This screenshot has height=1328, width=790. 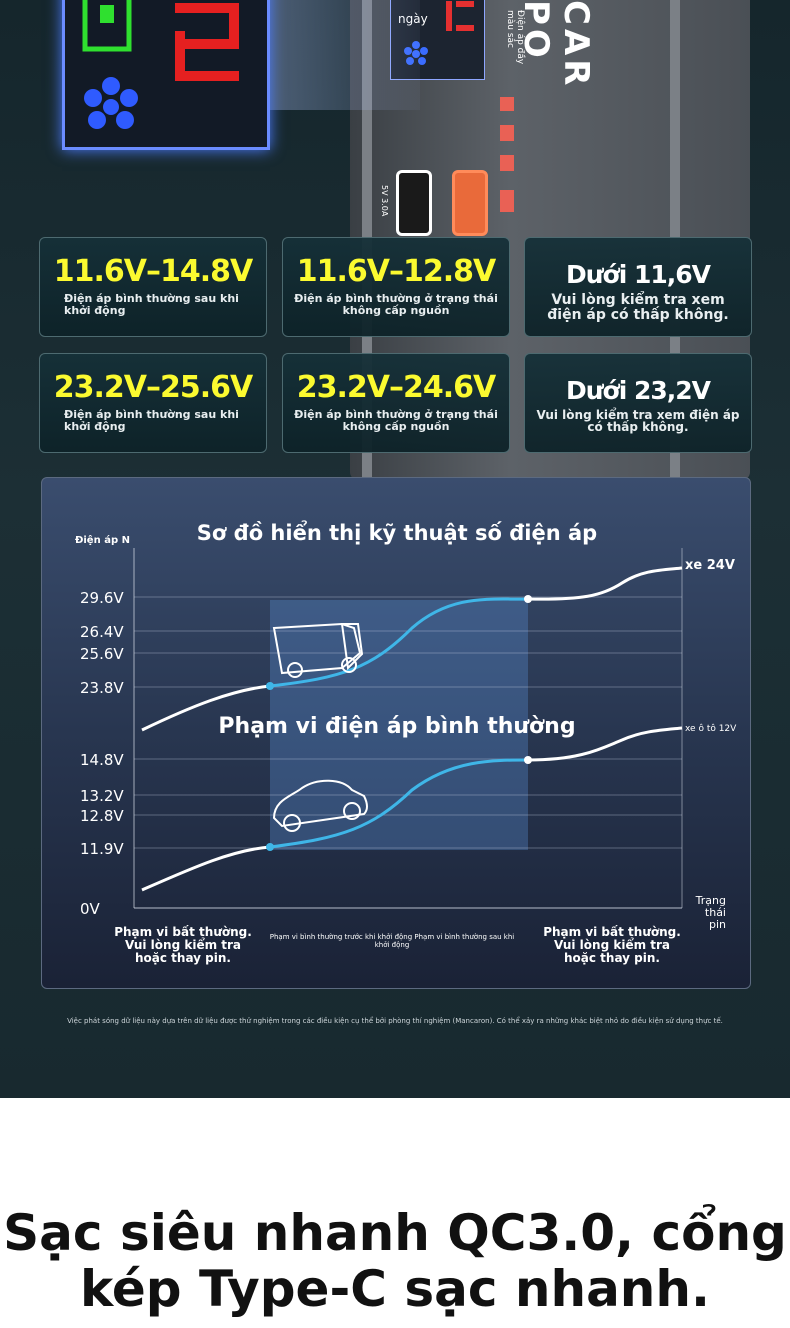 What do you see at coordinates (394, 1289) in the screenshot?
I see `headline-line-2: kép Type-C sạc nhanh.` at bounding box center [394, 1289].